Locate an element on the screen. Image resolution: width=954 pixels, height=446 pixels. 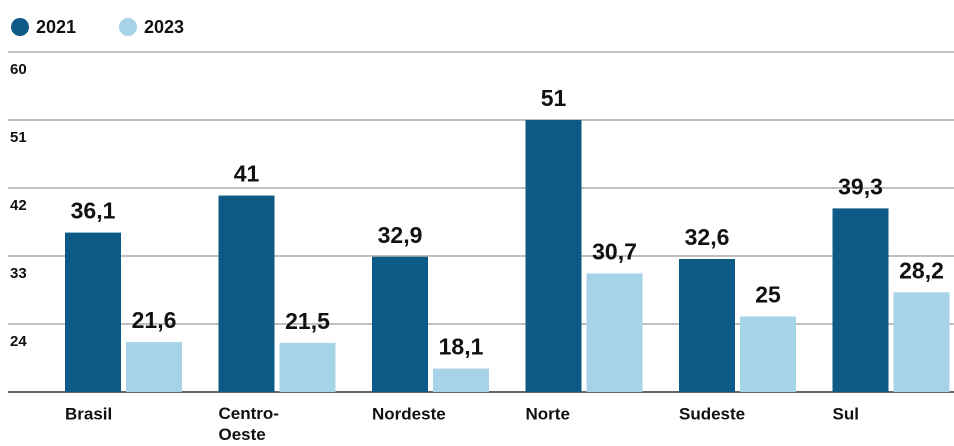
x-tick-label: Centro- Oeste is located at coordinates (249, 424).